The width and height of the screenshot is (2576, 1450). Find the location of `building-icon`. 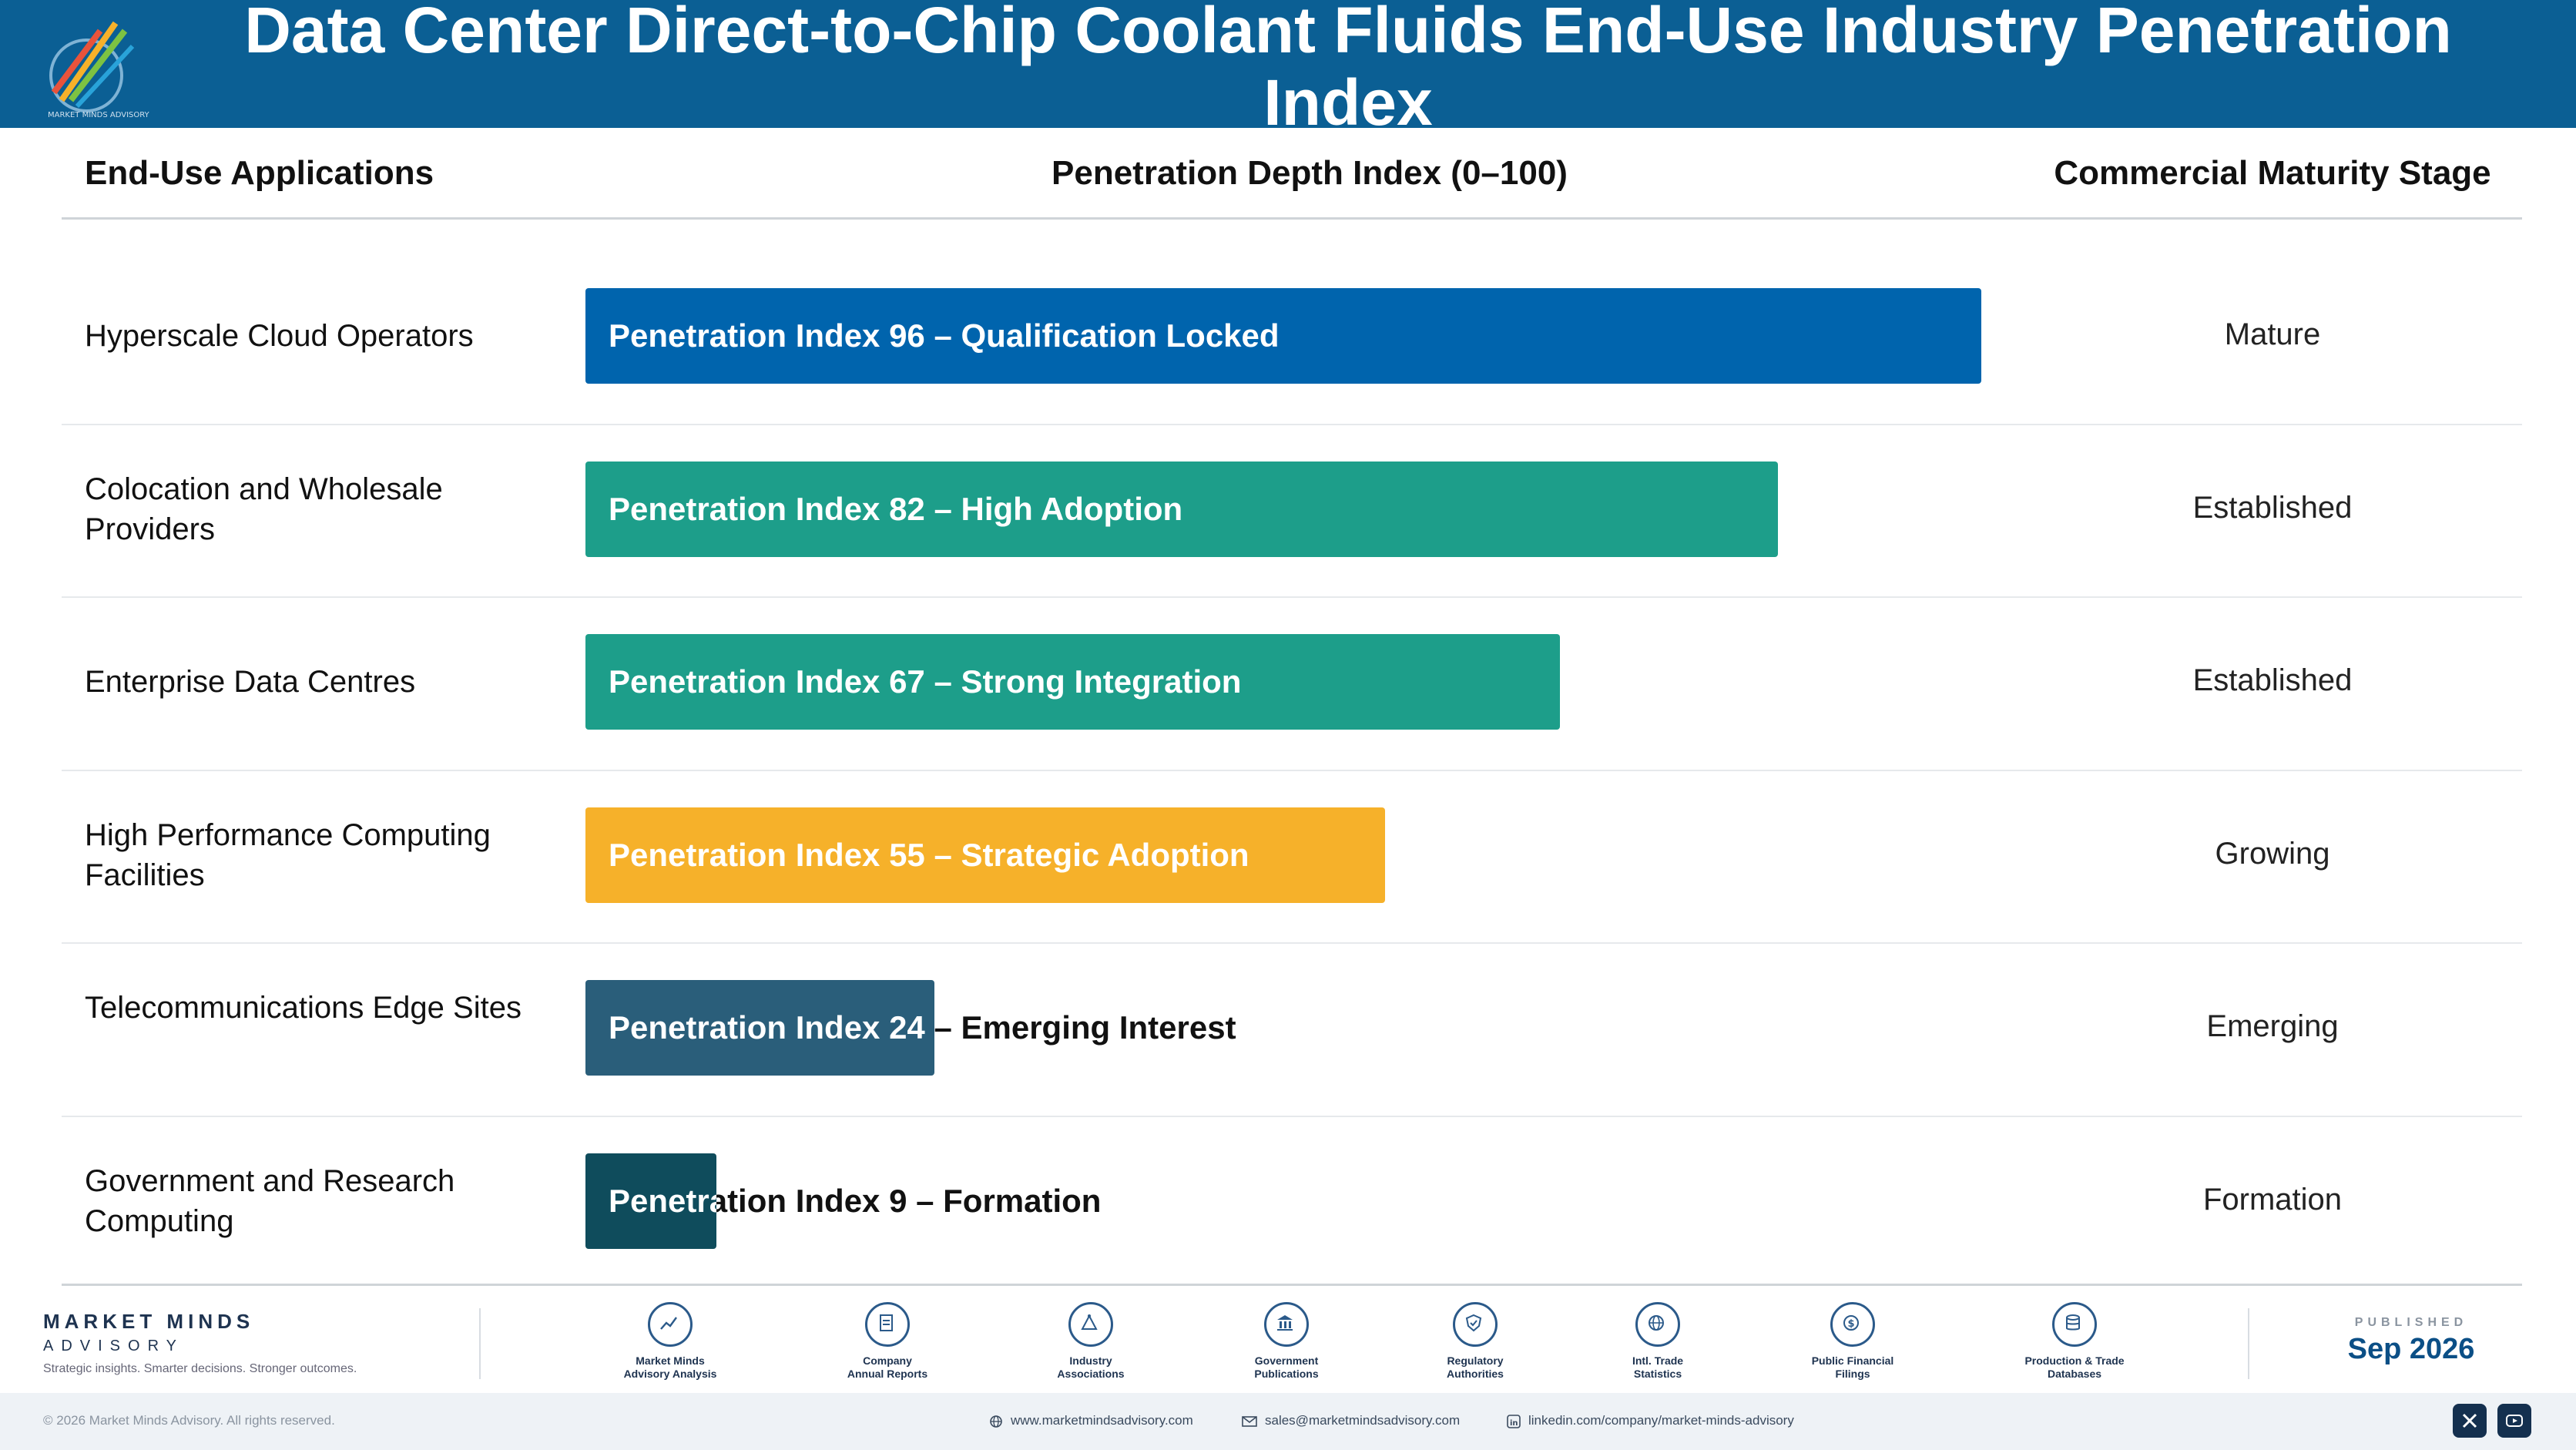

building-icon is located at coordinates (1286, 1324).